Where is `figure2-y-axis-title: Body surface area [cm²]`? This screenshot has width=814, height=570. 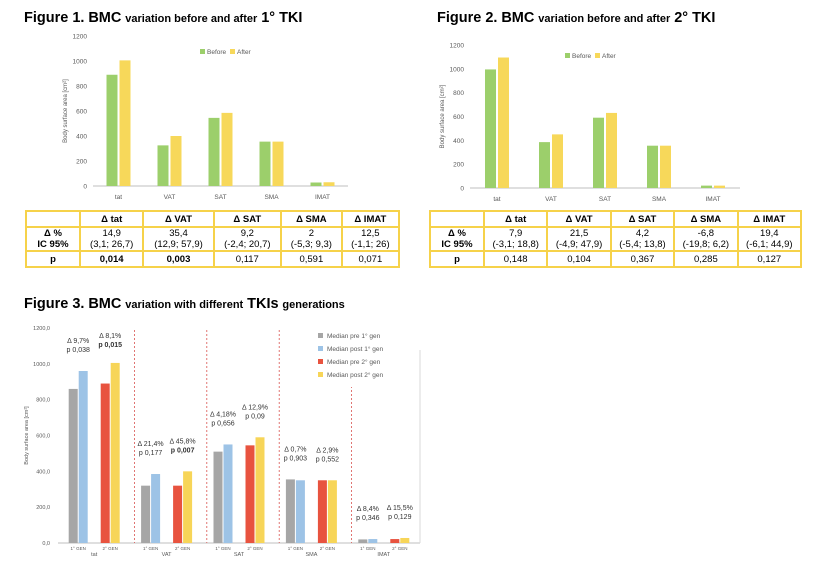
figure2-y-axis-title: Body surface area [cm²] is located at coordinates (443, 116).